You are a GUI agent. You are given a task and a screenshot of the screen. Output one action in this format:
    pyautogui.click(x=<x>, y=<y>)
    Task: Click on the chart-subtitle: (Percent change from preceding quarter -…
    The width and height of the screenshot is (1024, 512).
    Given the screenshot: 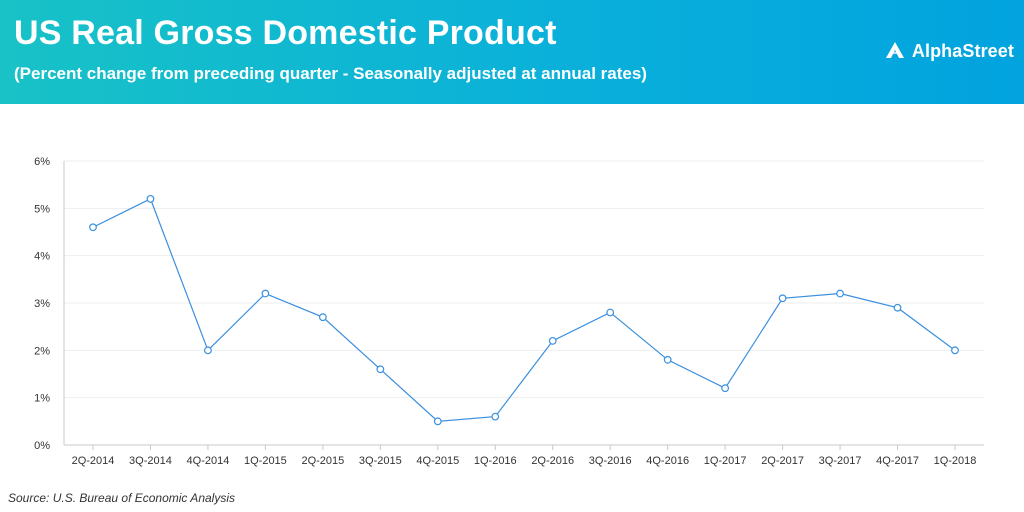 What is the action you would take?
    pyautogui.click(x=330, y=73)
    